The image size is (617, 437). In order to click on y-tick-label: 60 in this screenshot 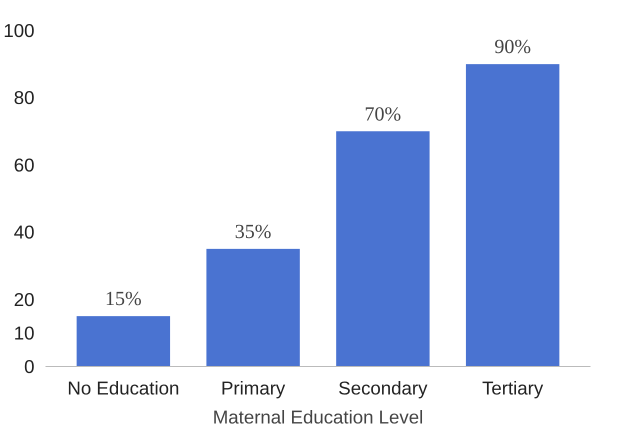, I will do `click(24, 165)`.